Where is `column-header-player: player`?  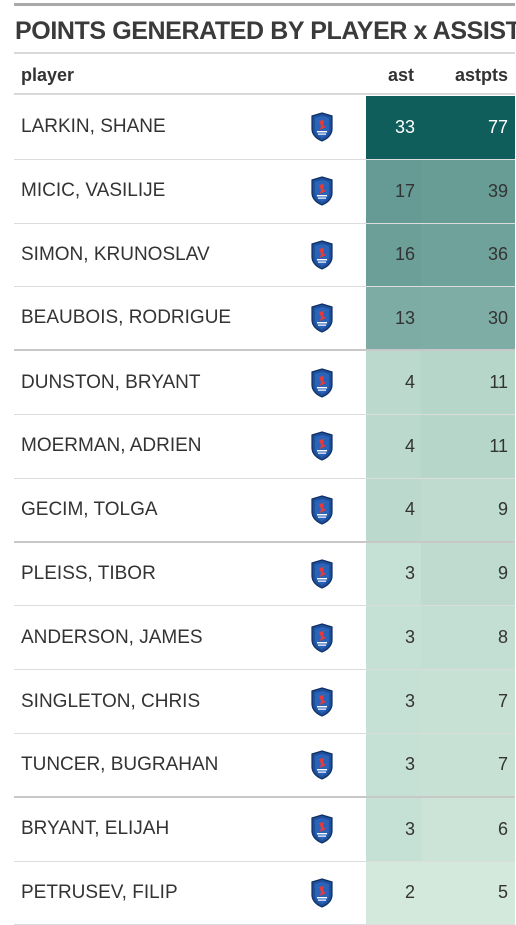
column-header-player: player is located at coordinates (48, 75).